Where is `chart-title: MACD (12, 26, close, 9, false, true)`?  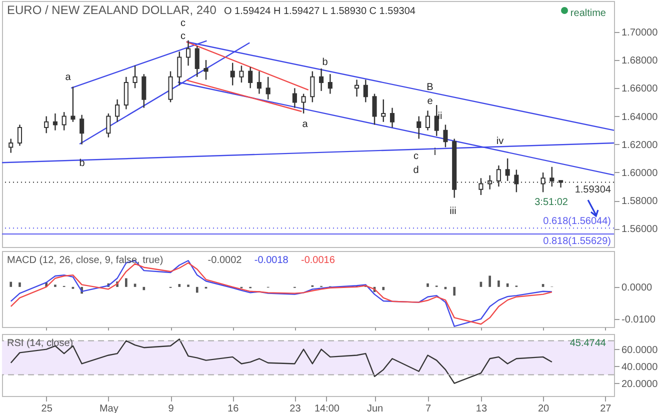
chart-title: MACD (12, 26, close, 9, false, true) is located at coordinates (85, 260).